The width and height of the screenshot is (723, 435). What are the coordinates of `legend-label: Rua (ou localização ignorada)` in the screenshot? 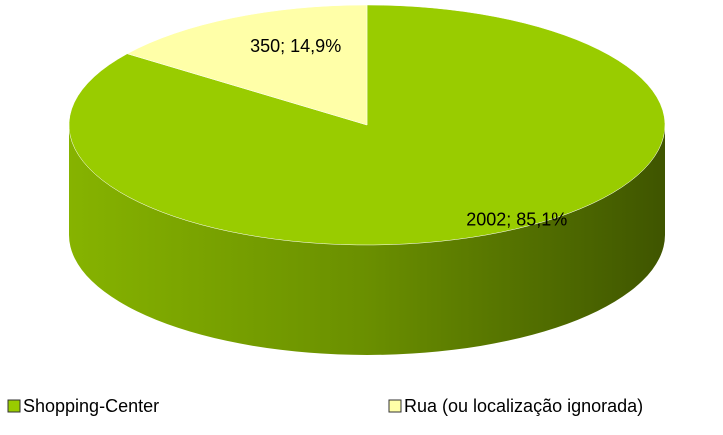 It's located at (523, 406).